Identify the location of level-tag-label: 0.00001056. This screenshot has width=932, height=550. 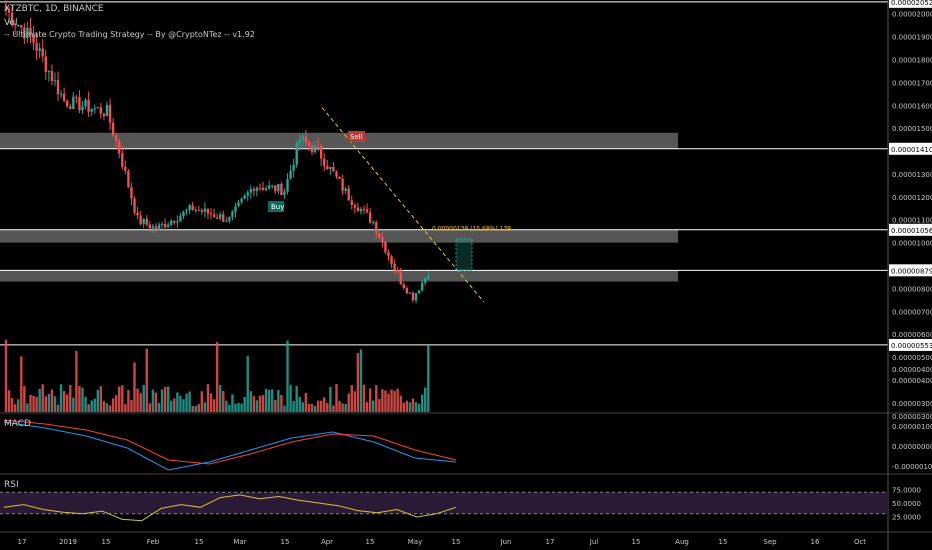
(911, 231).